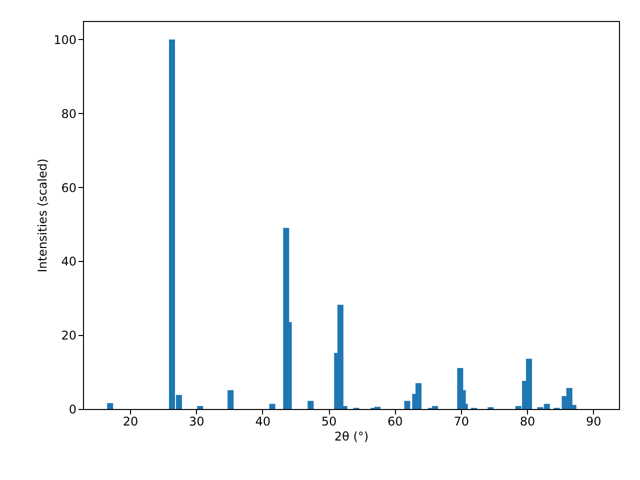 The height and width of the screenshot is (480, 640). I want to click on x-tick-label: 20, so click(130, 421).